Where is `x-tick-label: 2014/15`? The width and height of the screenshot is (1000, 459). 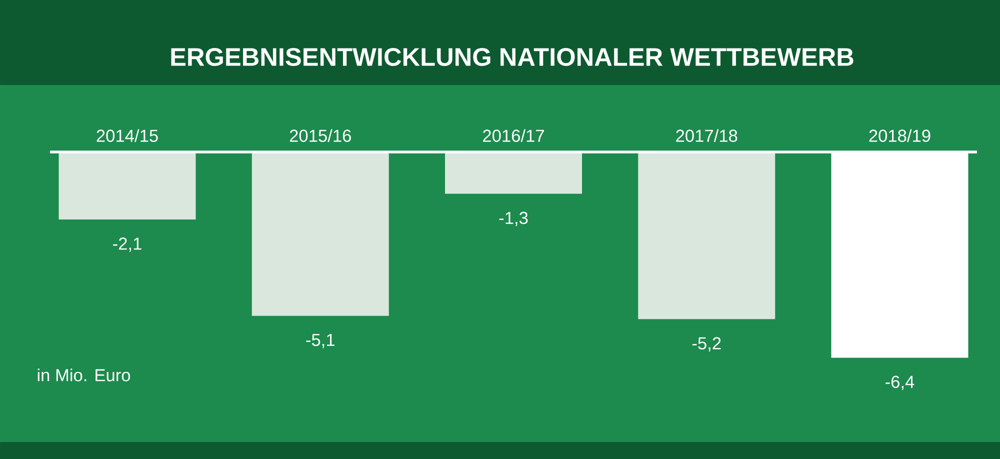 x-tick-label: 2014/15 is located at coordinates (127, 135).